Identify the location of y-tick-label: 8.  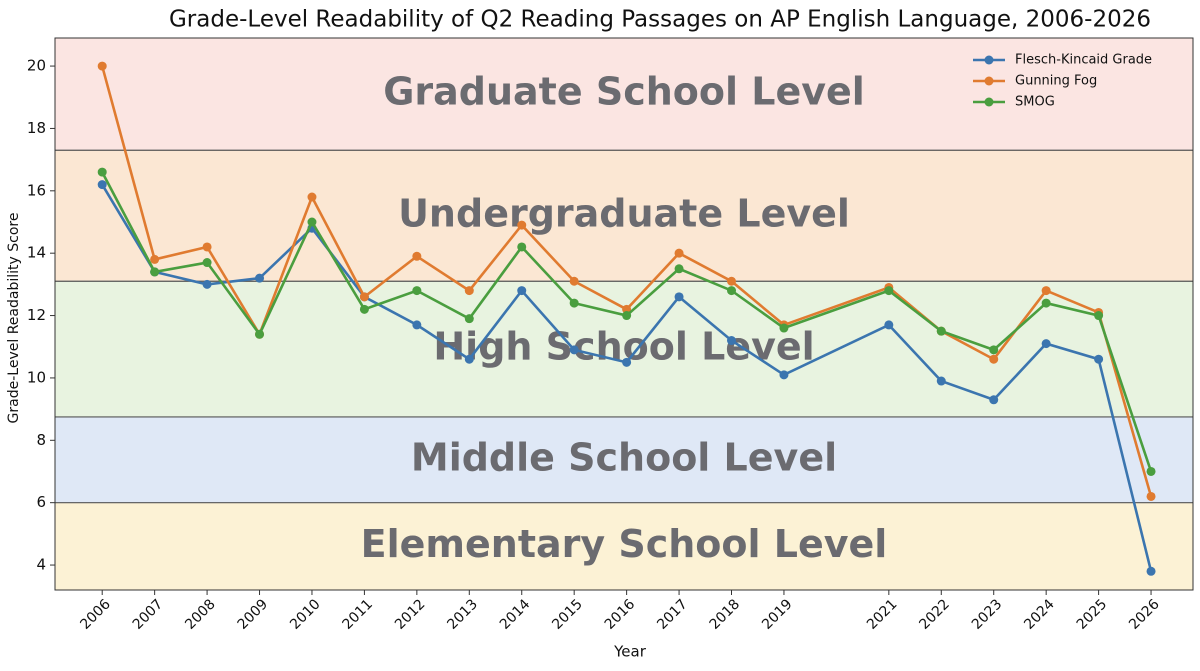
(41, 440).